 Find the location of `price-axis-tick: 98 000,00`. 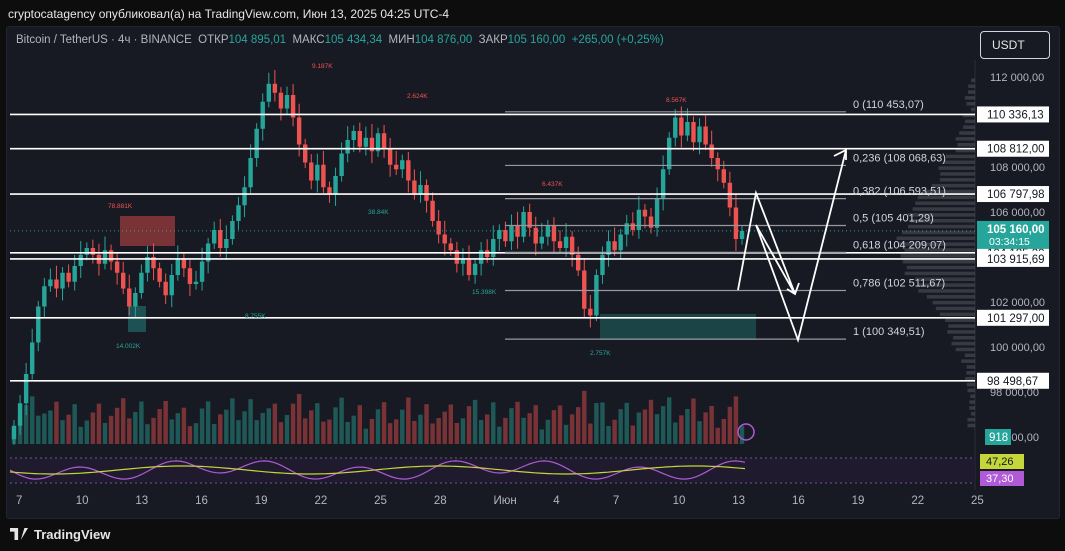

price-axis-tick: 98 000,00 is located at coordinates (1014, 393).